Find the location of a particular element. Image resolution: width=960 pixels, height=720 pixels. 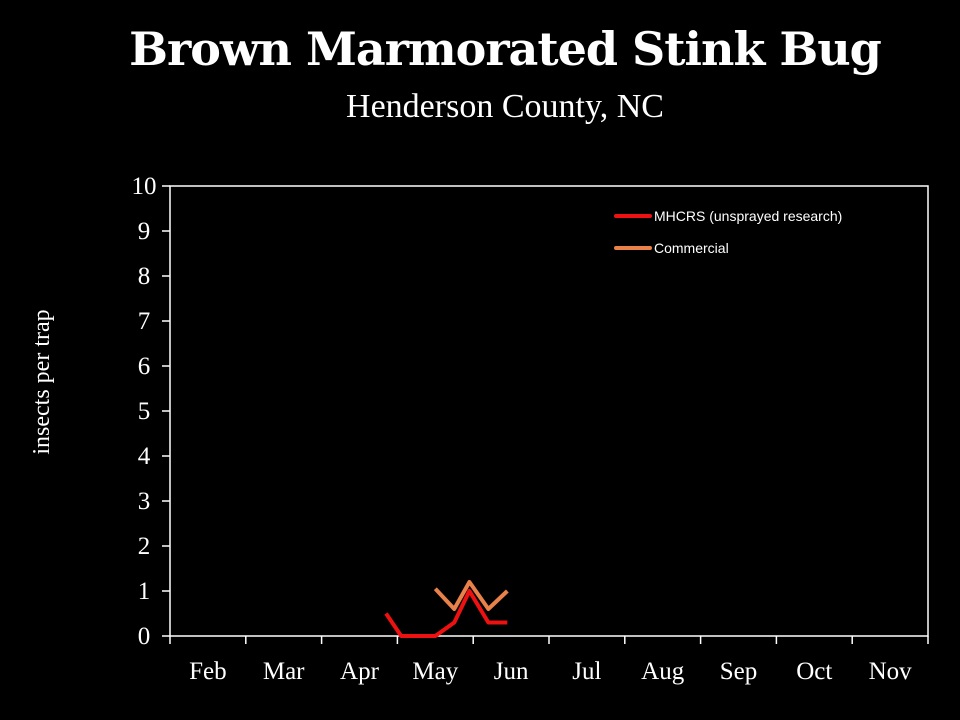

series-line-commercial is located at coordinates (471, 595).